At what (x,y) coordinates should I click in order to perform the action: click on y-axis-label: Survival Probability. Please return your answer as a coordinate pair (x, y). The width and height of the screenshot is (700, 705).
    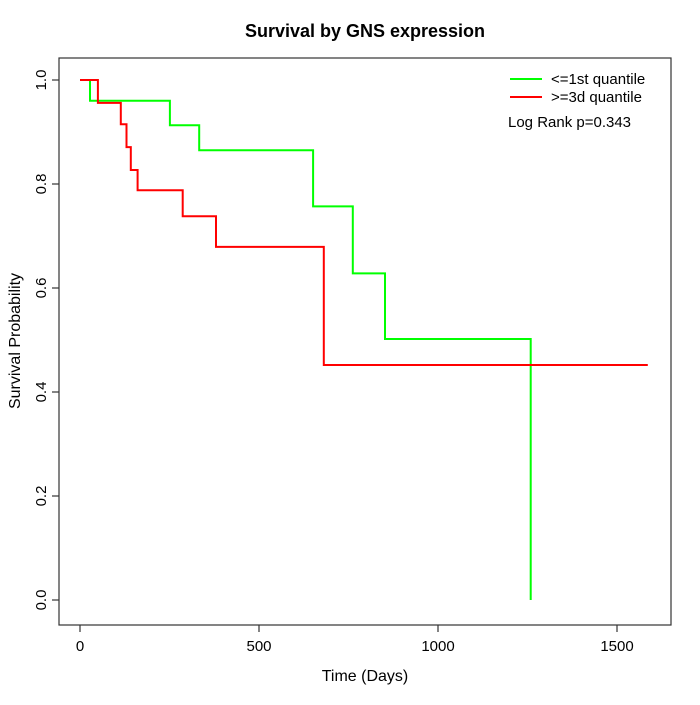
    Looking at the image, I should click on (15, 341).